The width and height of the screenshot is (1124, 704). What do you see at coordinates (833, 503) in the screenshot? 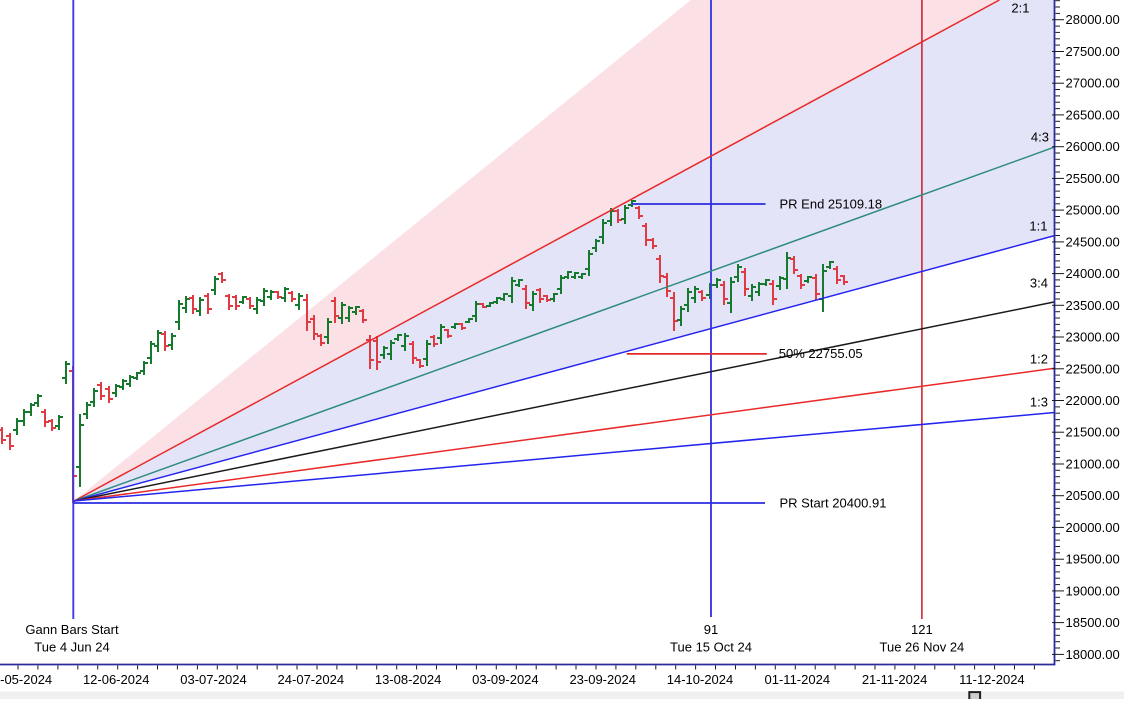
I see `svg-text: PR Start 20400.91` at bounding box center [833, 503].